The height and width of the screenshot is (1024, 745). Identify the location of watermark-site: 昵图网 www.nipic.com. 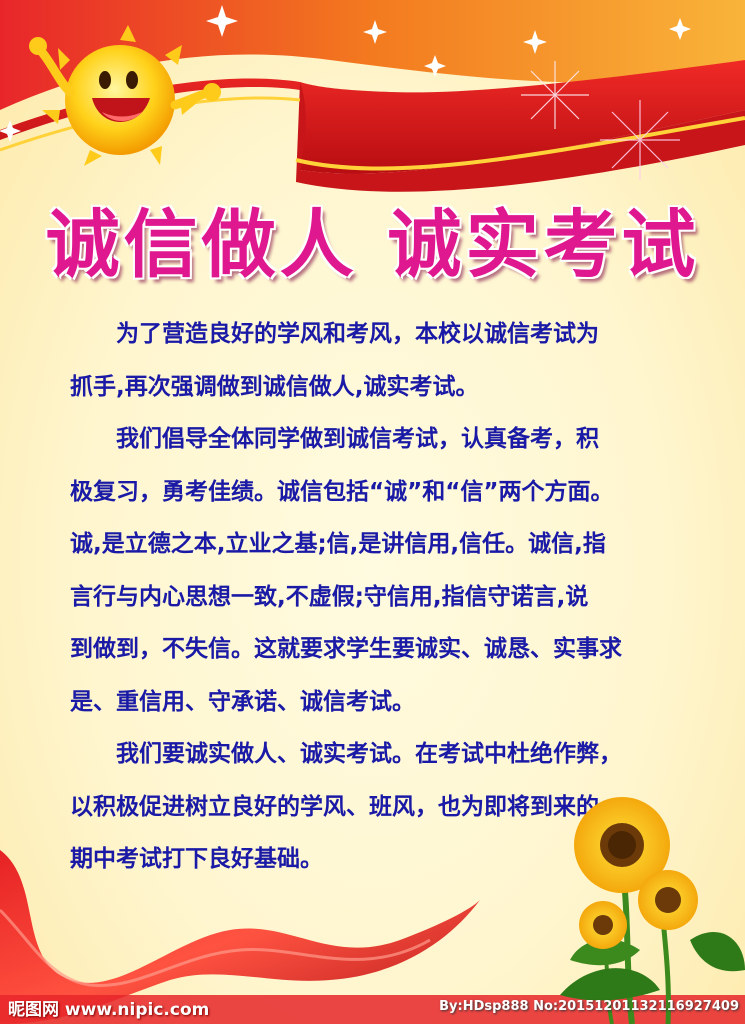
(109, 1010).